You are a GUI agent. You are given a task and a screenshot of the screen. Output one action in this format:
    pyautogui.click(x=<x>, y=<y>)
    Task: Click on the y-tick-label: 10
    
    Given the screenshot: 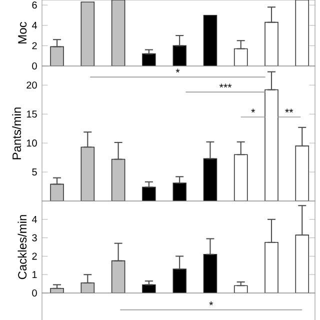 What is the action you would take?
    pyautogui.click(x=31, y=143)
    